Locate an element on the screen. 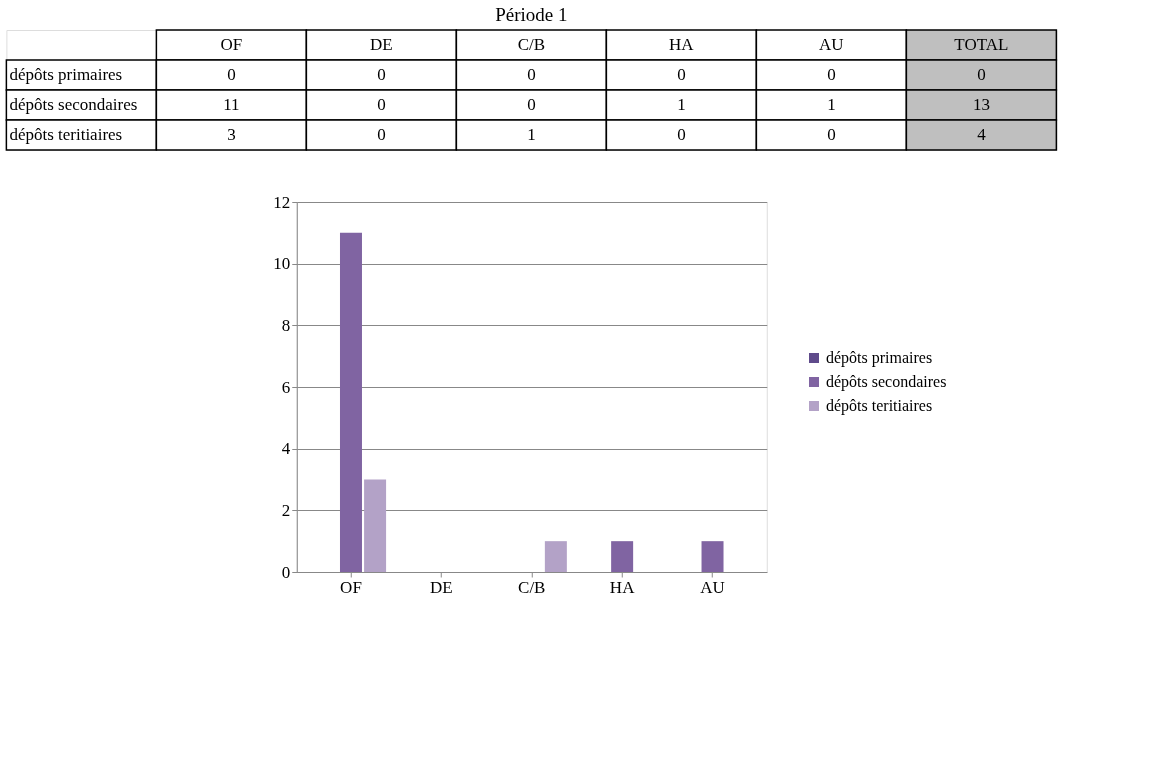 This screenshot has height=767, width=1173. y-tick-label: 2 is located at coordinates (286, 510).